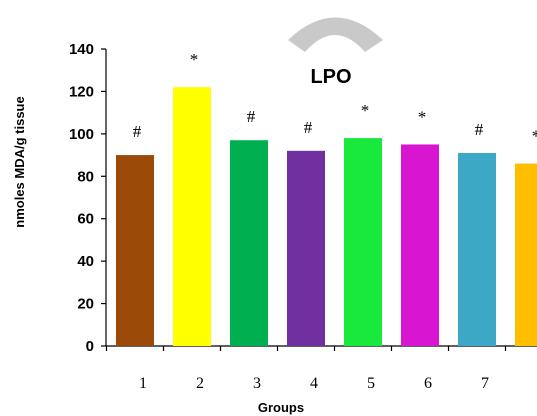 This screenshot has width=537, height=416. I want to click on x-tick-label: 2, so click(200, 383).